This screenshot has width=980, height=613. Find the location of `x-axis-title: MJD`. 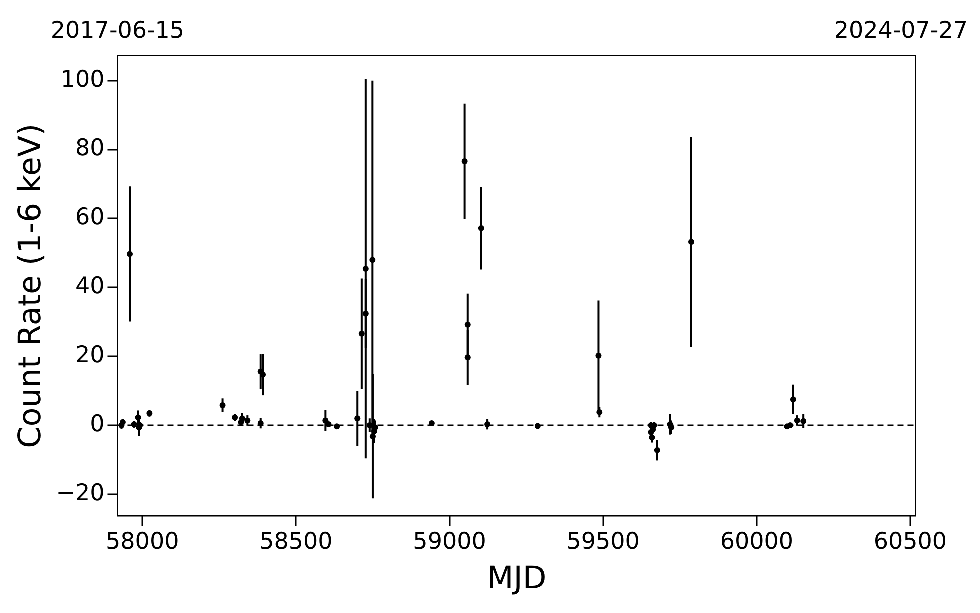

x-axis-title: MJD is located at coordinates (516, 578).